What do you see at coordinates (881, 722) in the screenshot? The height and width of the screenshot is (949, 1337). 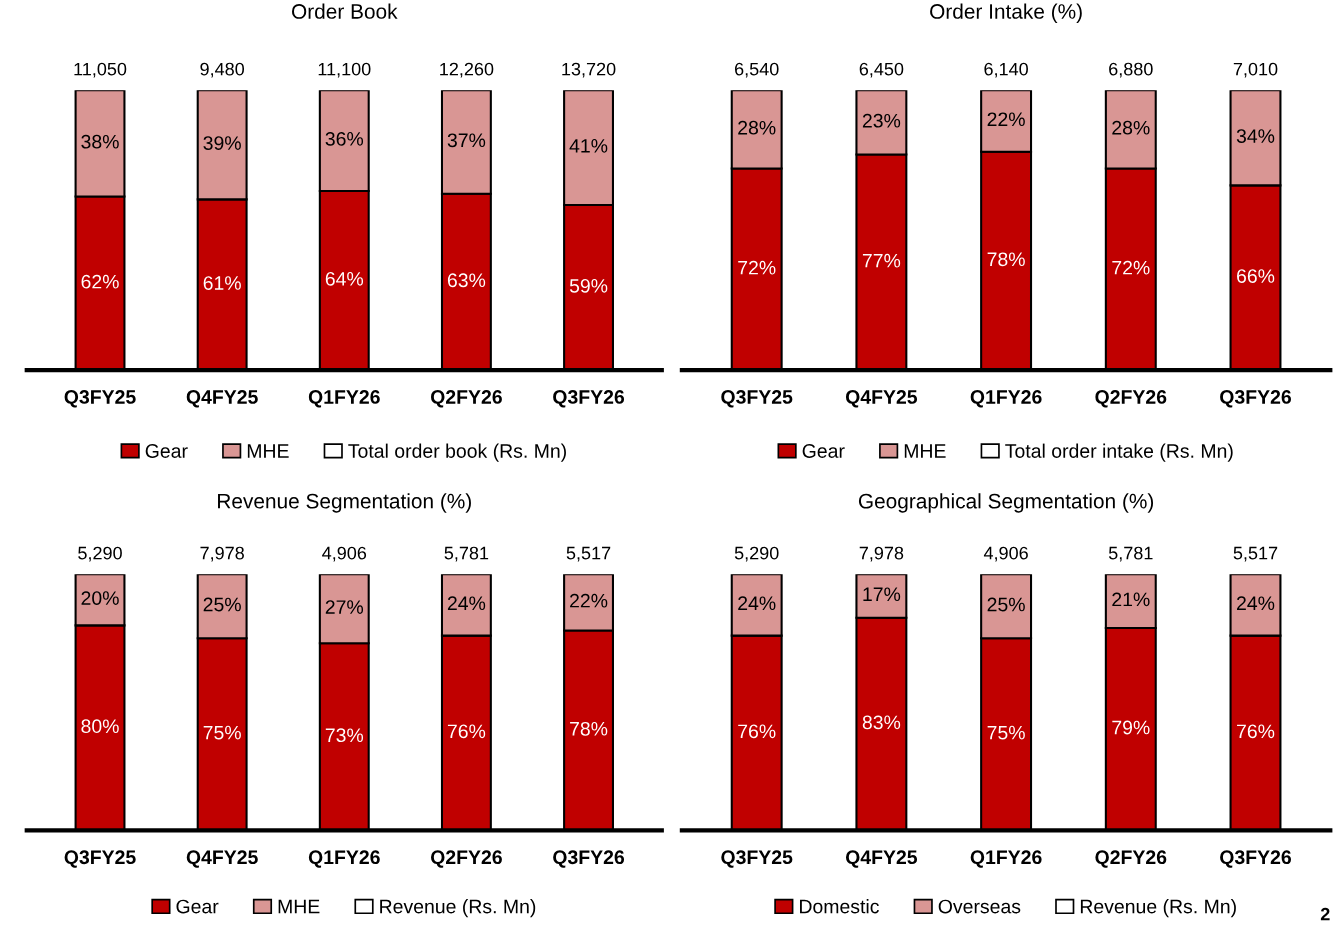 I see `data-label: 83%` at bounding box center [881, 722].